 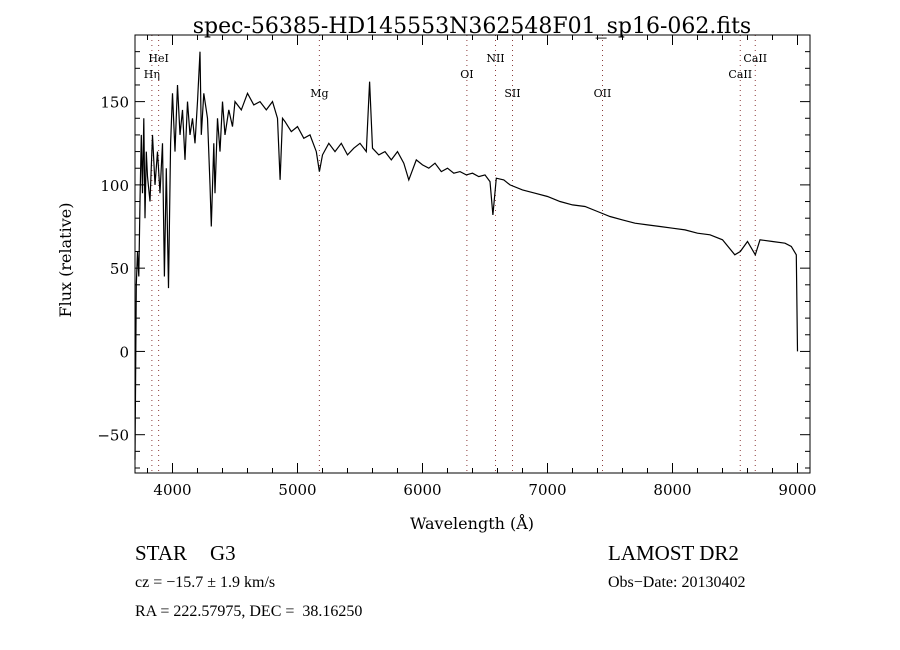 I want to click on y-axis-label: Flux (relative), so click(x=65, y=260).